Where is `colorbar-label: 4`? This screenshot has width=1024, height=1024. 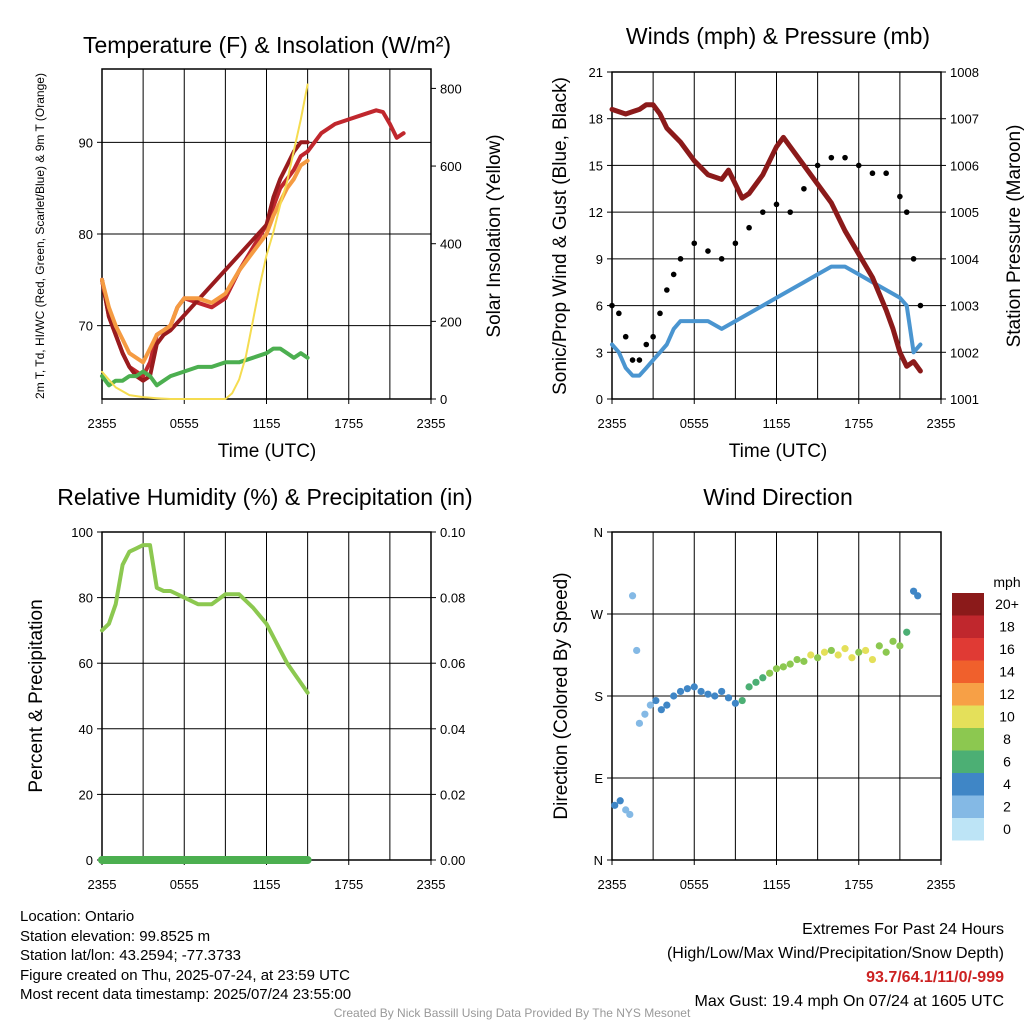 colorbar-label: 4 is located at coordinates (1007, 784).